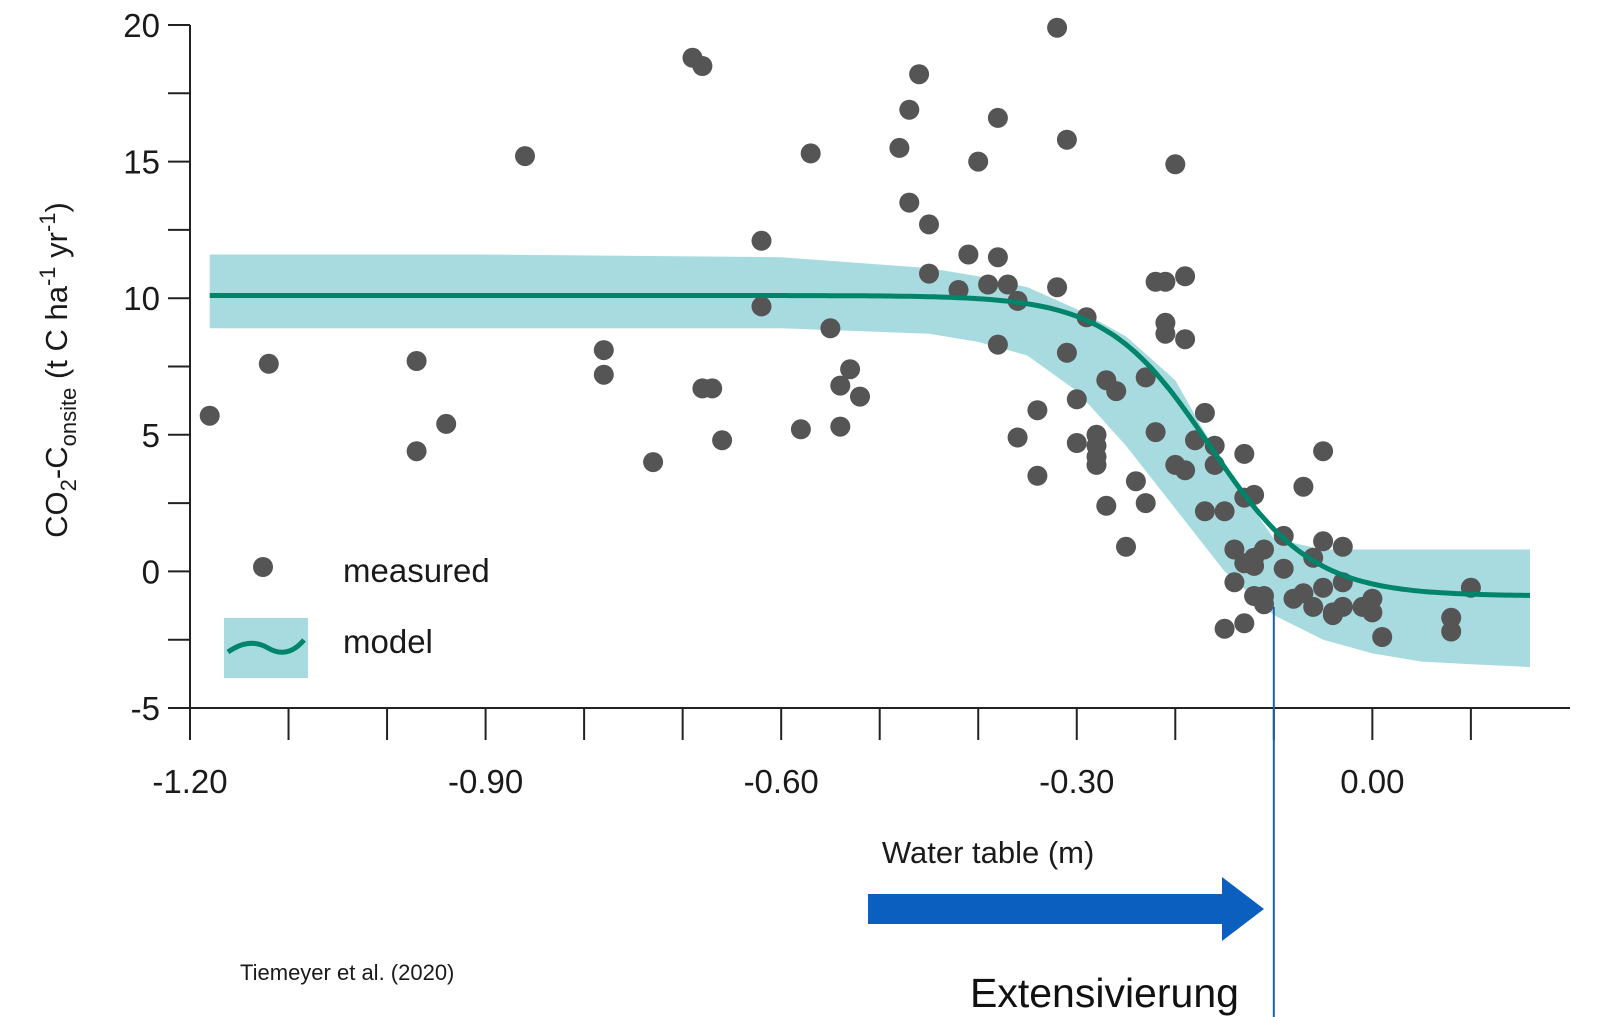  Describe the element at coordinates (781, 781) in the screenshot. I see `x-tick-label: -0.60` at that location.